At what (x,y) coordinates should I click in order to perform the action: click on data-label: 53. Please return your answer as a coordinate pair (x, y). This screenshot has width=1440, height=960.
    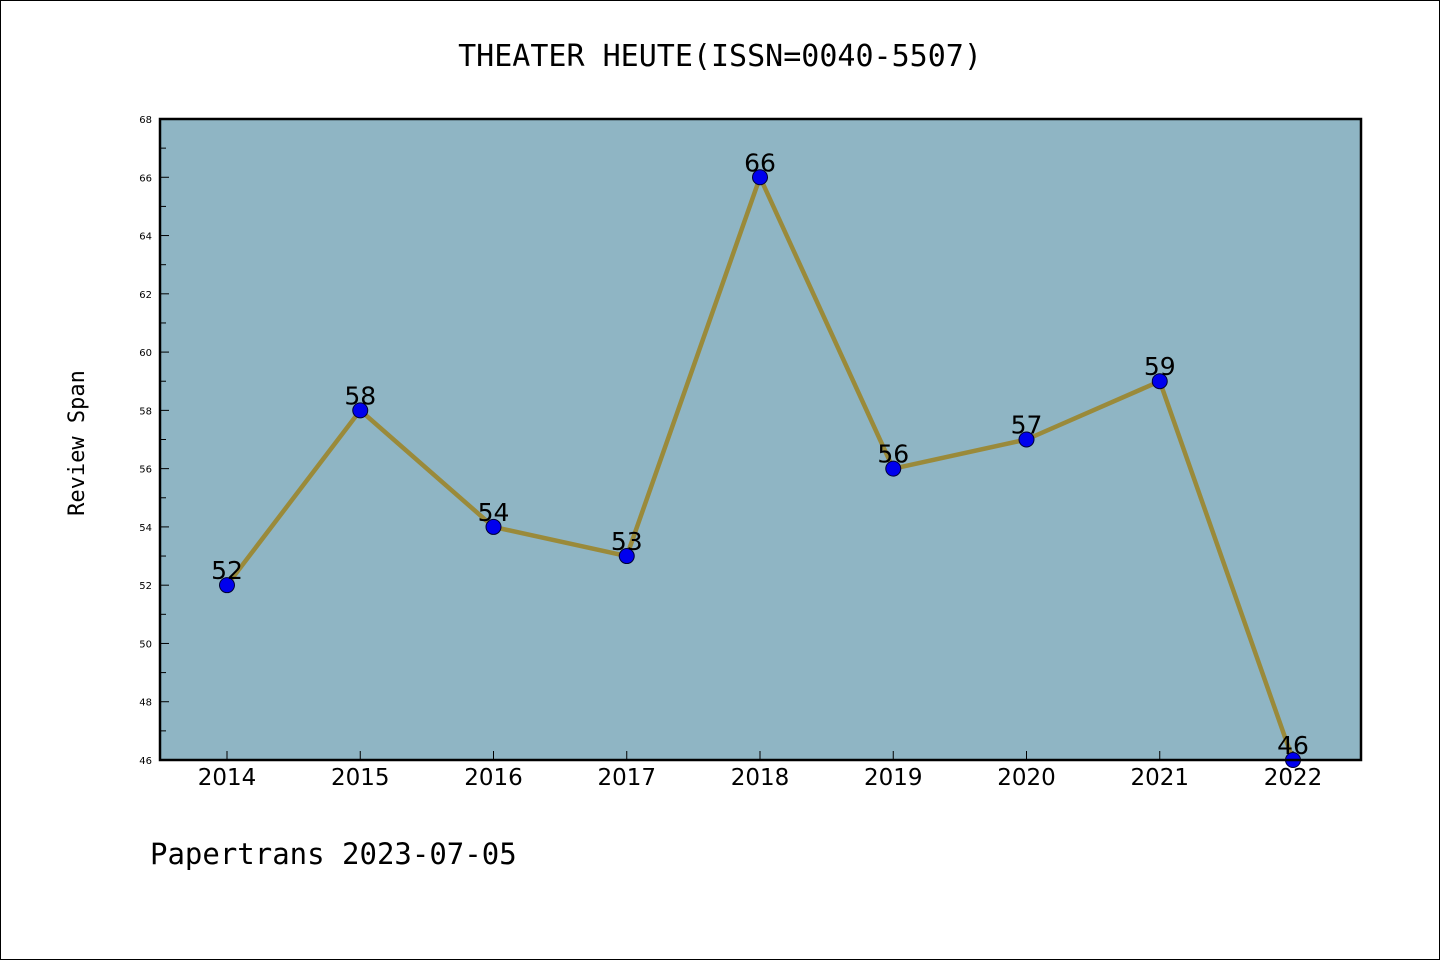
    Looking at the image, I should click on (627, 541).